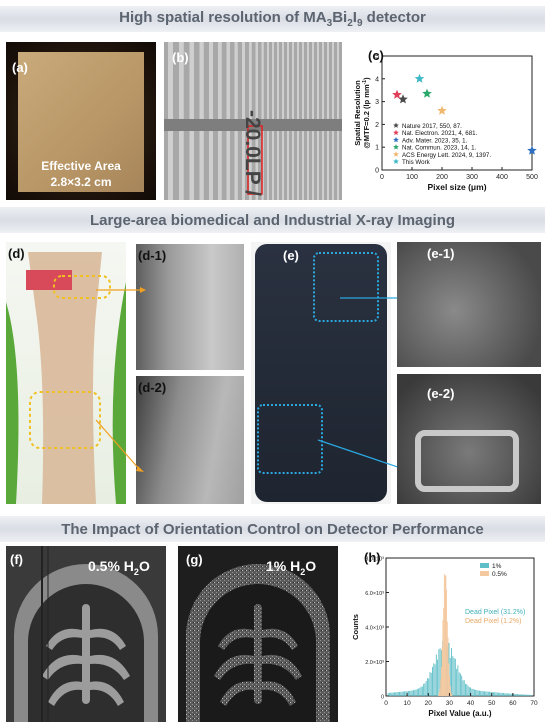 The width and height of the screenshot is (545, 726). I want to click on legend-entry: Adv. Mater. 2023, 35, 1., so click(435, 140).